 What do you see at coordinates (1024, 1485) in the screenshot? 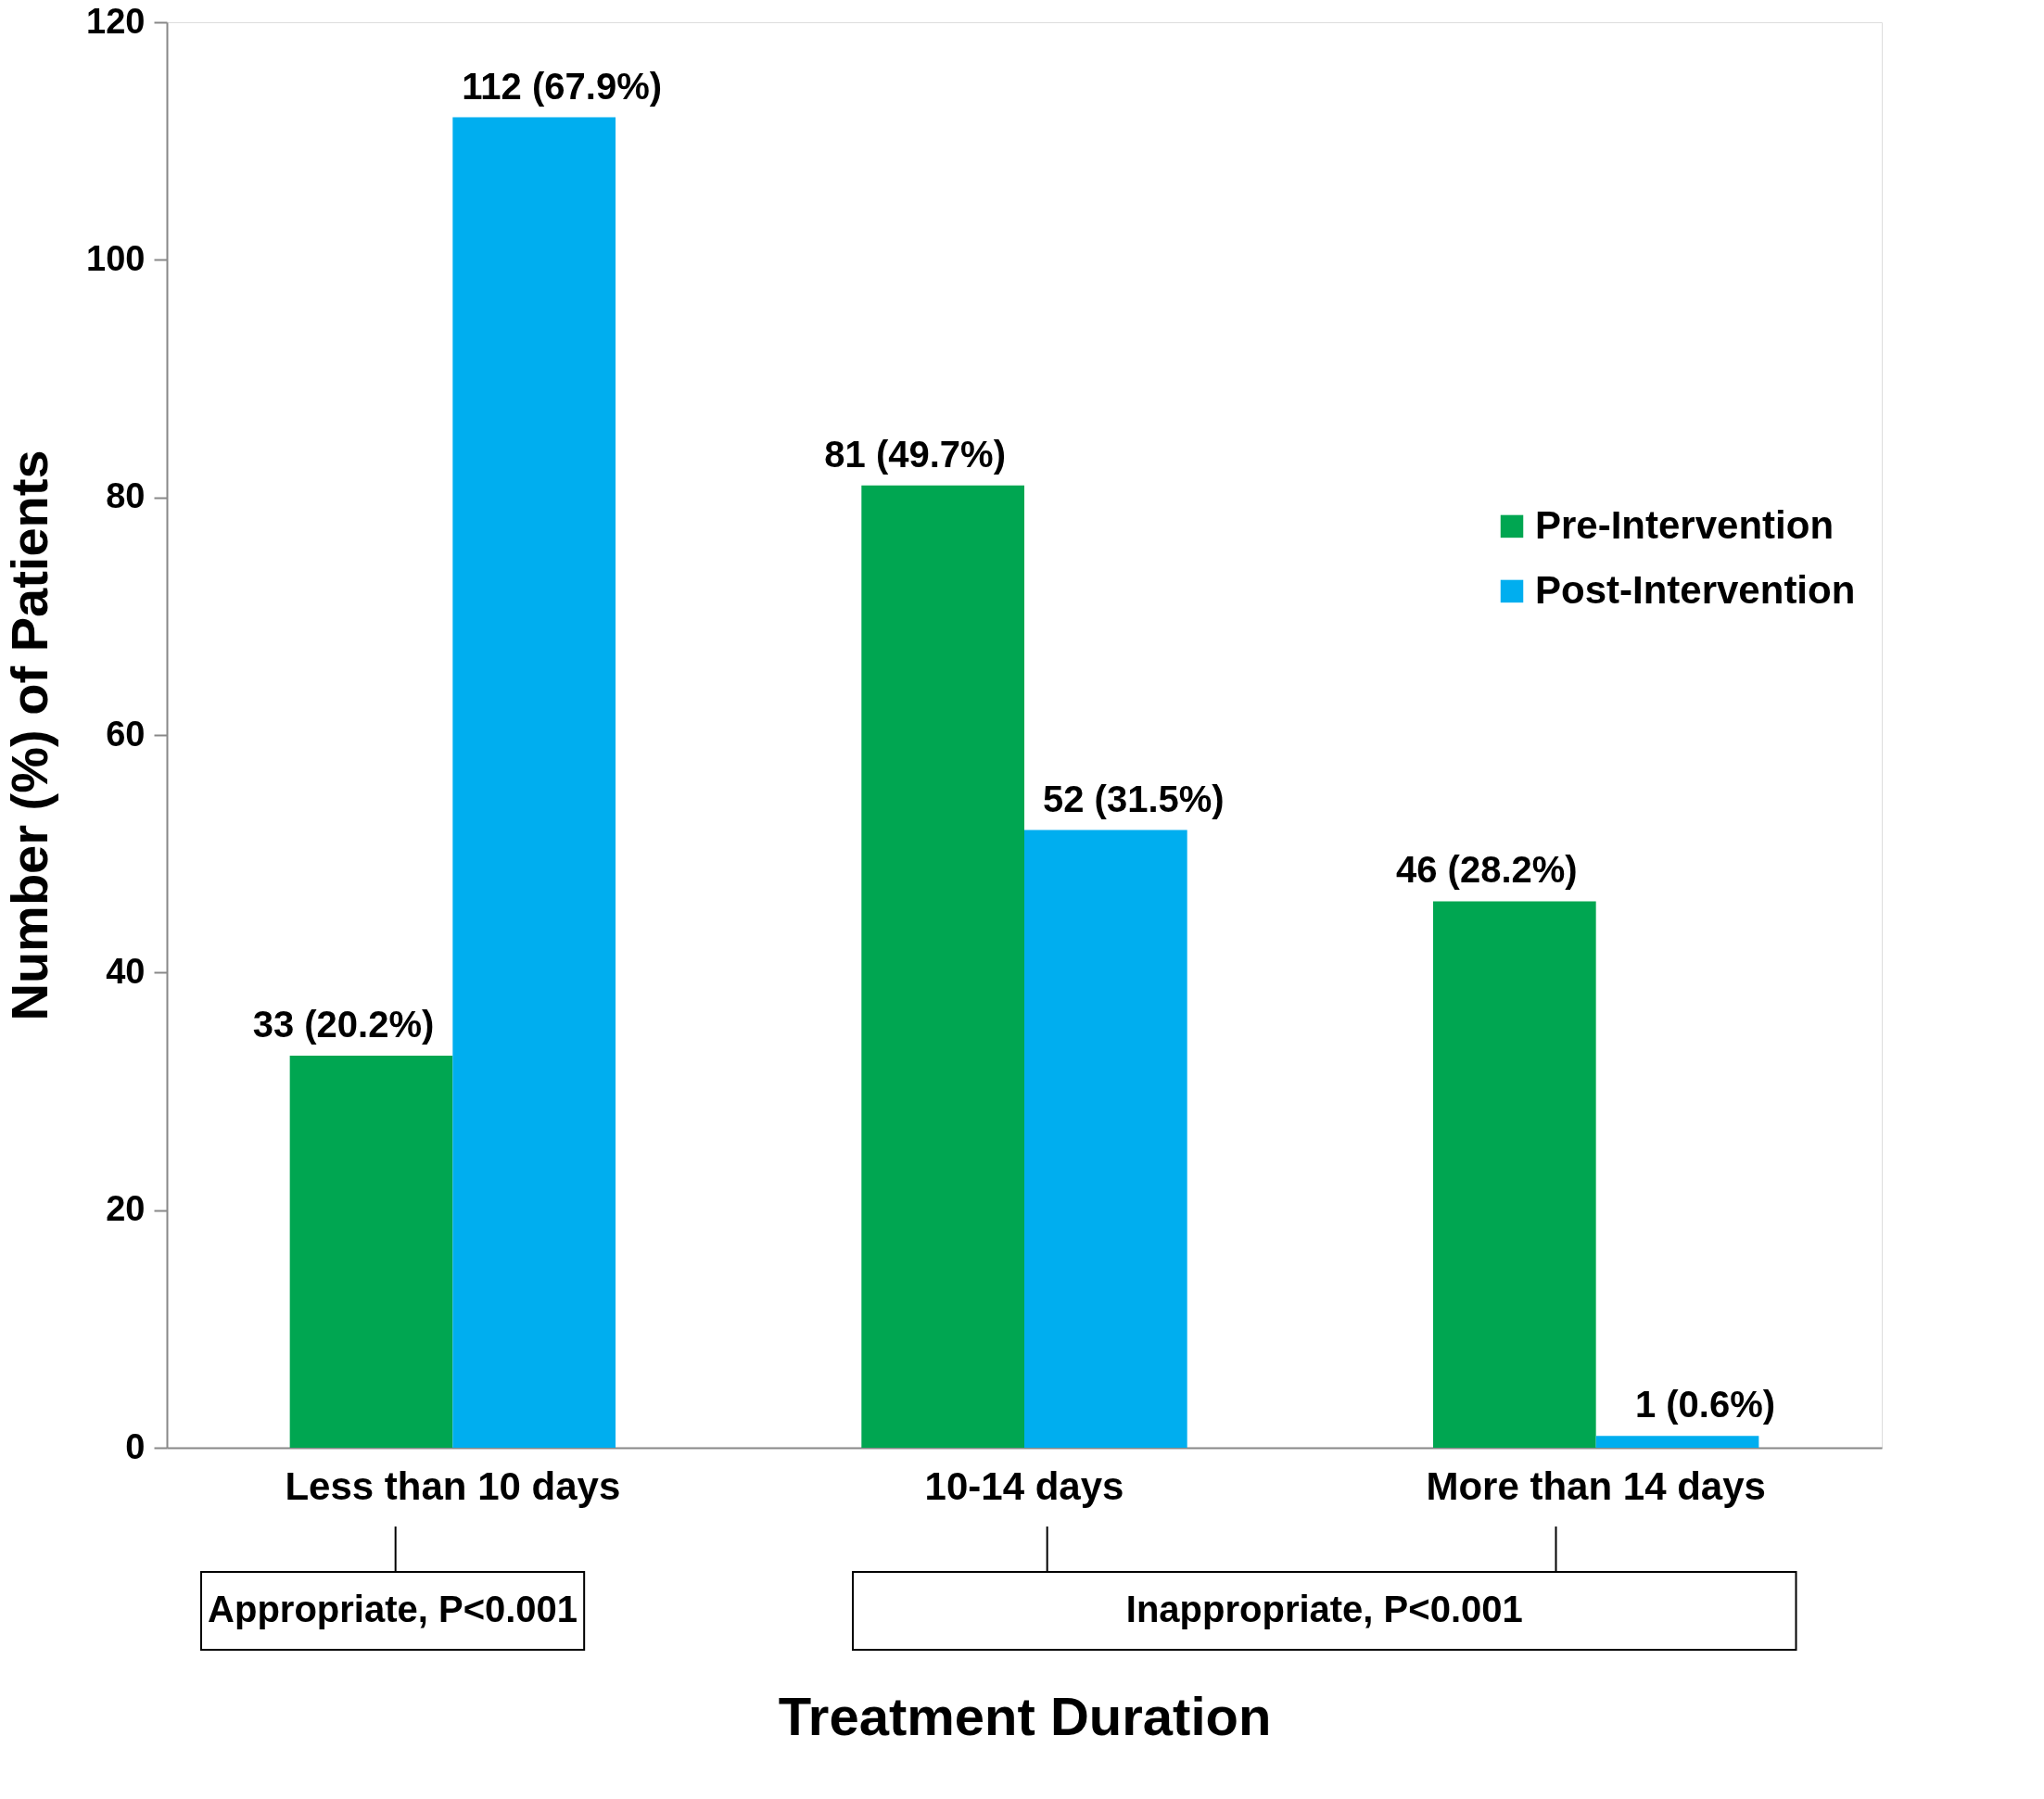
I see `x-tick-label: 10-14 days` at bounding box center [1024, 1485].